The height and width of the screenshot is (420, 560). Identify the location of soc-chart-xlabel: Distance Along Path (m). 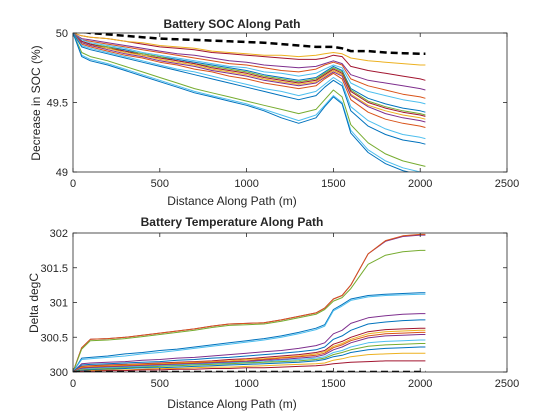
(231, 201).